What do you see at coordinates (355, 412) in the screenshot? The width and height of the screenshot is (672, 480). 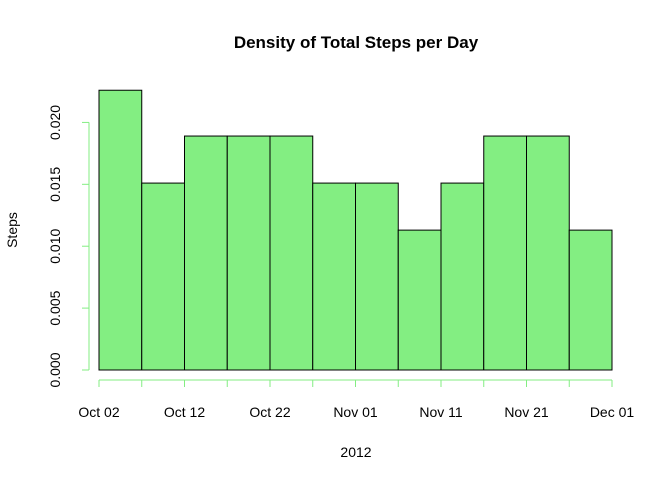 I see `x-tick-label: Nov 01` at bounding box center [355, 412].